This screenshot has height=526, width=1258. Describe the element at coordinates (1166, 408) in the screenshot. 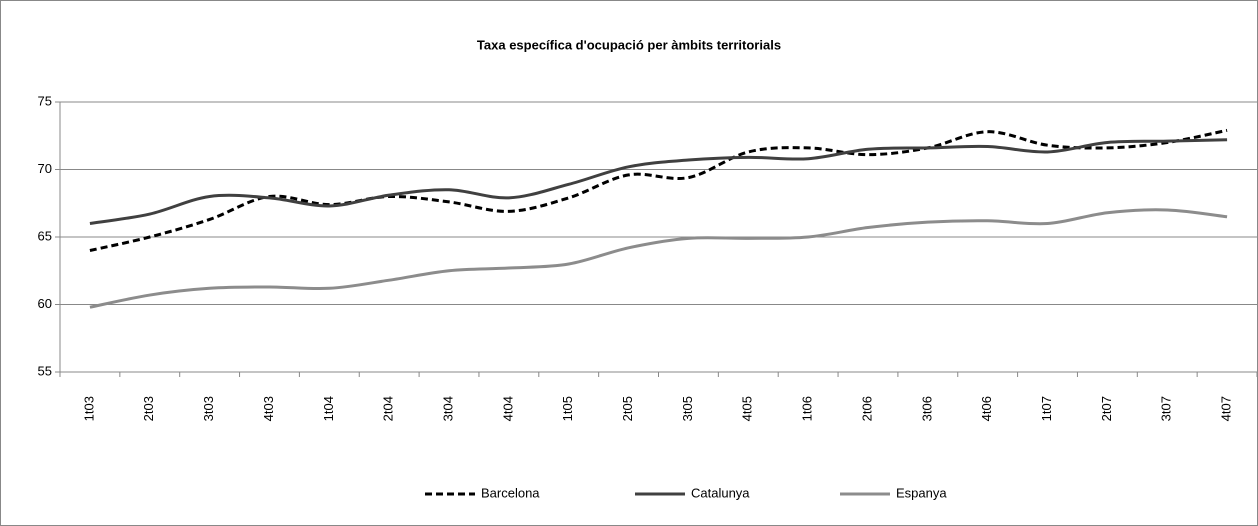

I see `x-tick-label: 3t07` at that location.